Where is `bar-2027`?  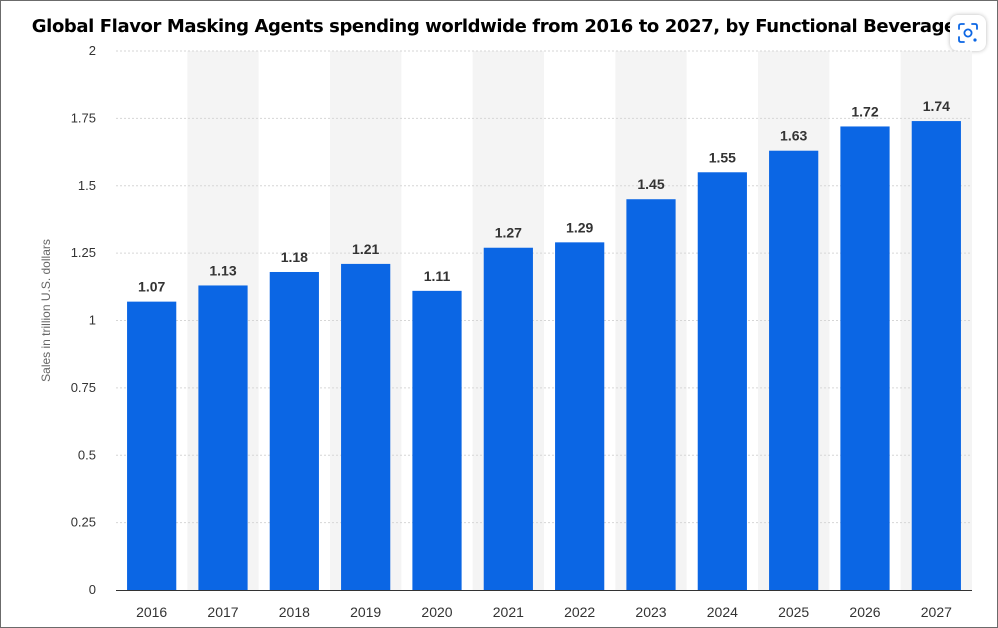
bar-2027 is located at coordinates (936, 355).